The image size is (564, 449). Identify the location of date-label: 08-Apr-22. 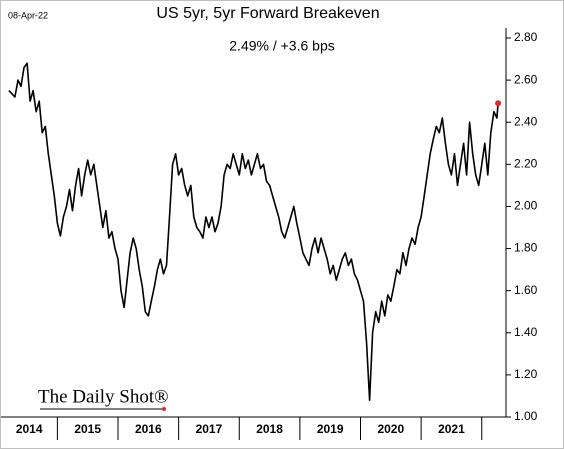
(28, 15).